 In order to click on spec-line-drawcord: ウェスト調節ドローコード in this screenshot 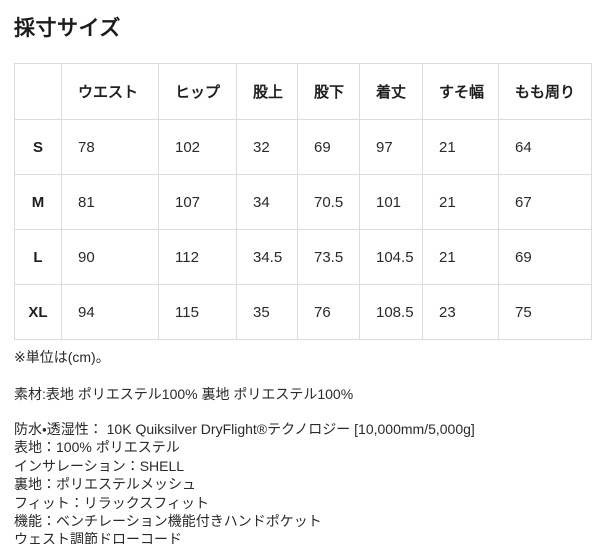, I will do `click(98, 537)`.